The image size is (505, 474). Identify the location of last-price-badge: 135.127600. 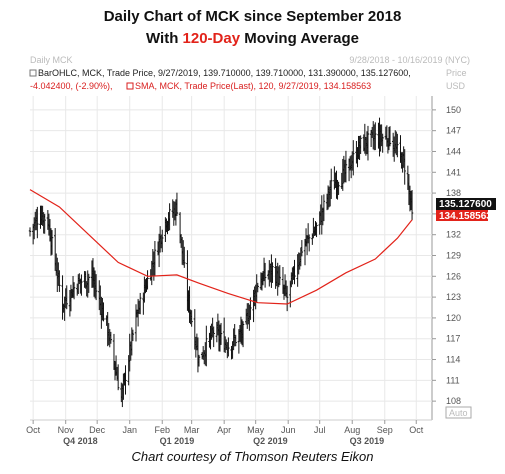
(466, 204).